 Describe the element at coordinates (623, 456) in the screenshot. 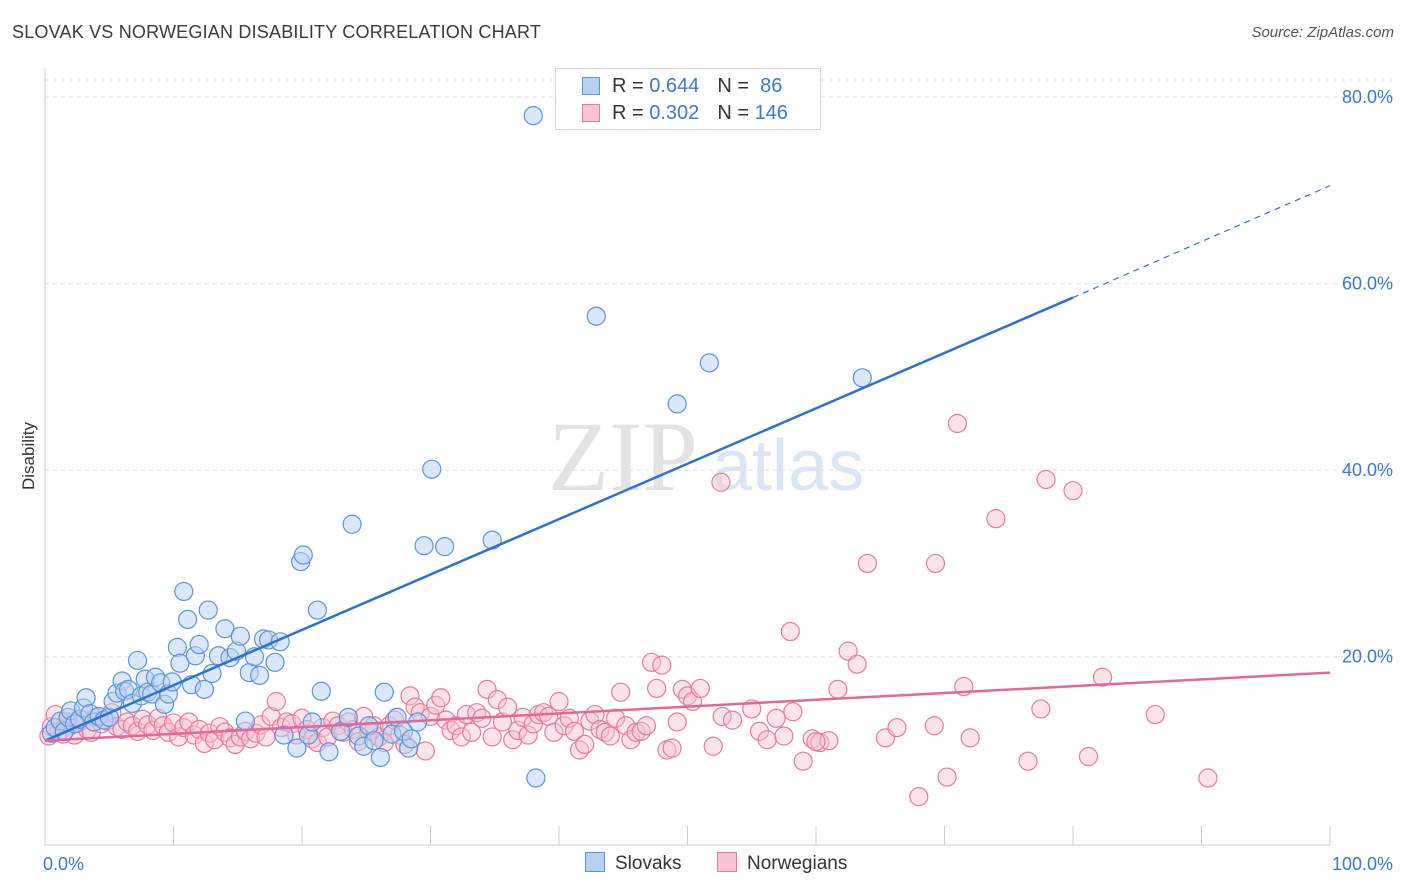

I see `watermark-zip: ZIP` at that location.